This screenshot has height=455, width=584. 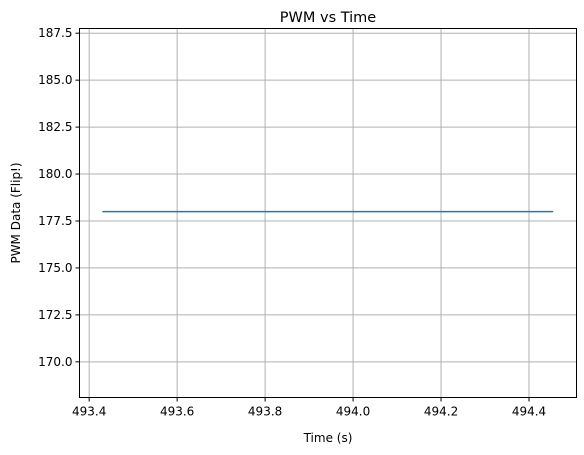 What do you see at coordinates (59, 197) in the screenshot?
I see `y-axis-ticks: 170.0 172.5 175.0 177.5 180.0 182.5 185.0 187.5` at bounding box center [59, 197].